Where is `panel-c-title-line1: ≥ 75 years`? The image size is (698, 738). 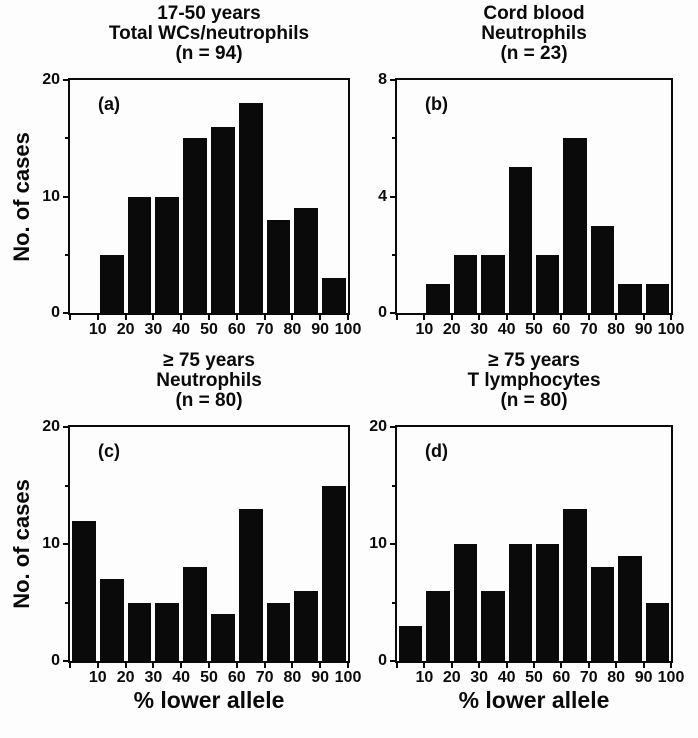
panel-c-title-line1: ≥ 75 years is located at coordinates (209, 360).